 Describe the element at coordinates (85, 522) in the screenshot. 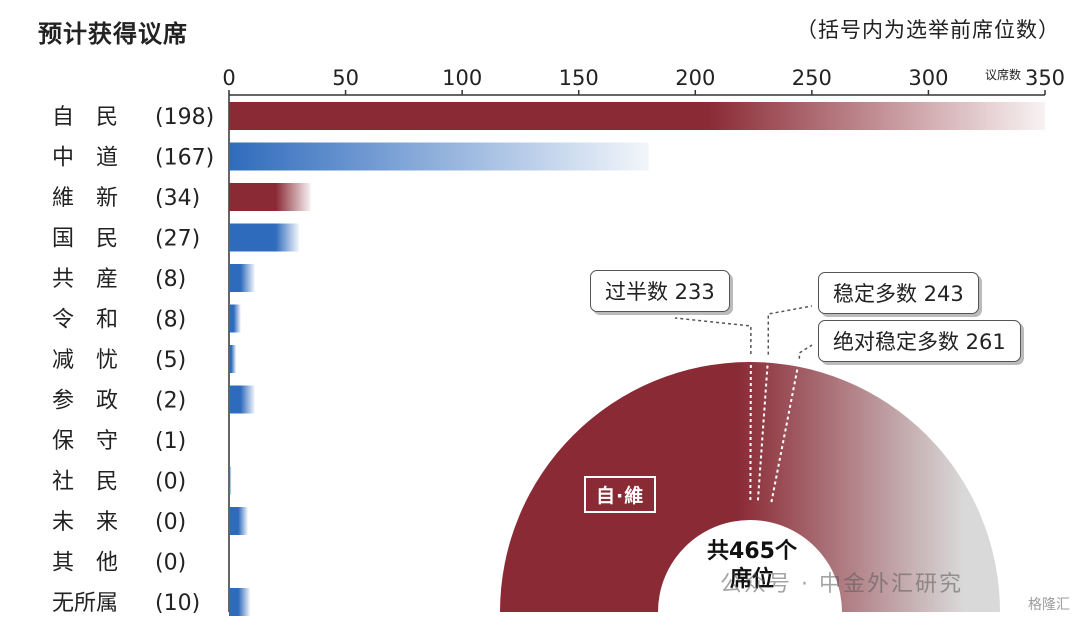

I see `party-name: 未 来` at that location.